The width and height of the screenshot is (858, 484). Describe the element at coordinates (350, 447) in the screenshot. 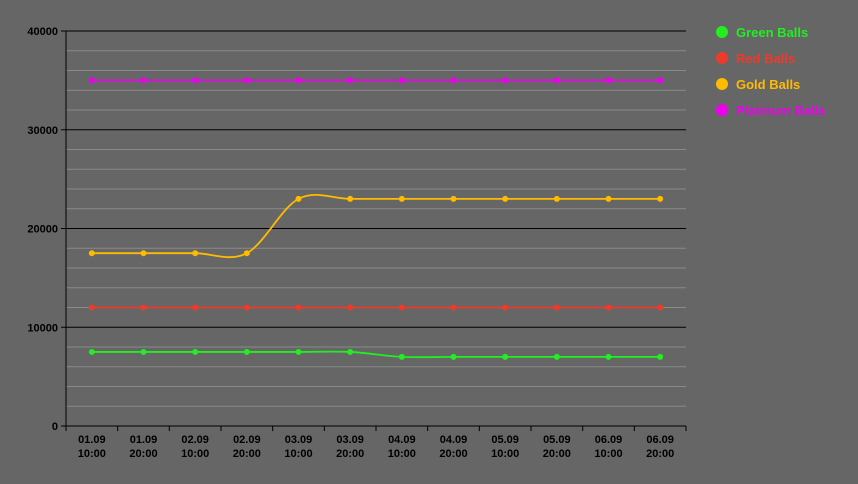

I see `x-tick-label: 03.09 20:00` at that location.